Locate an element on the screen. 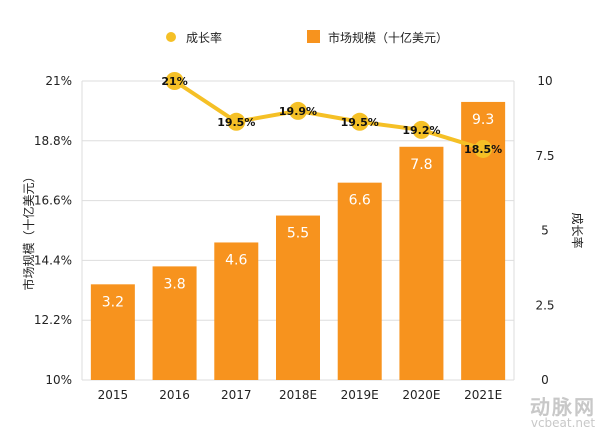  right-axis-title: 成长率 is located at coordinates (577, 230).